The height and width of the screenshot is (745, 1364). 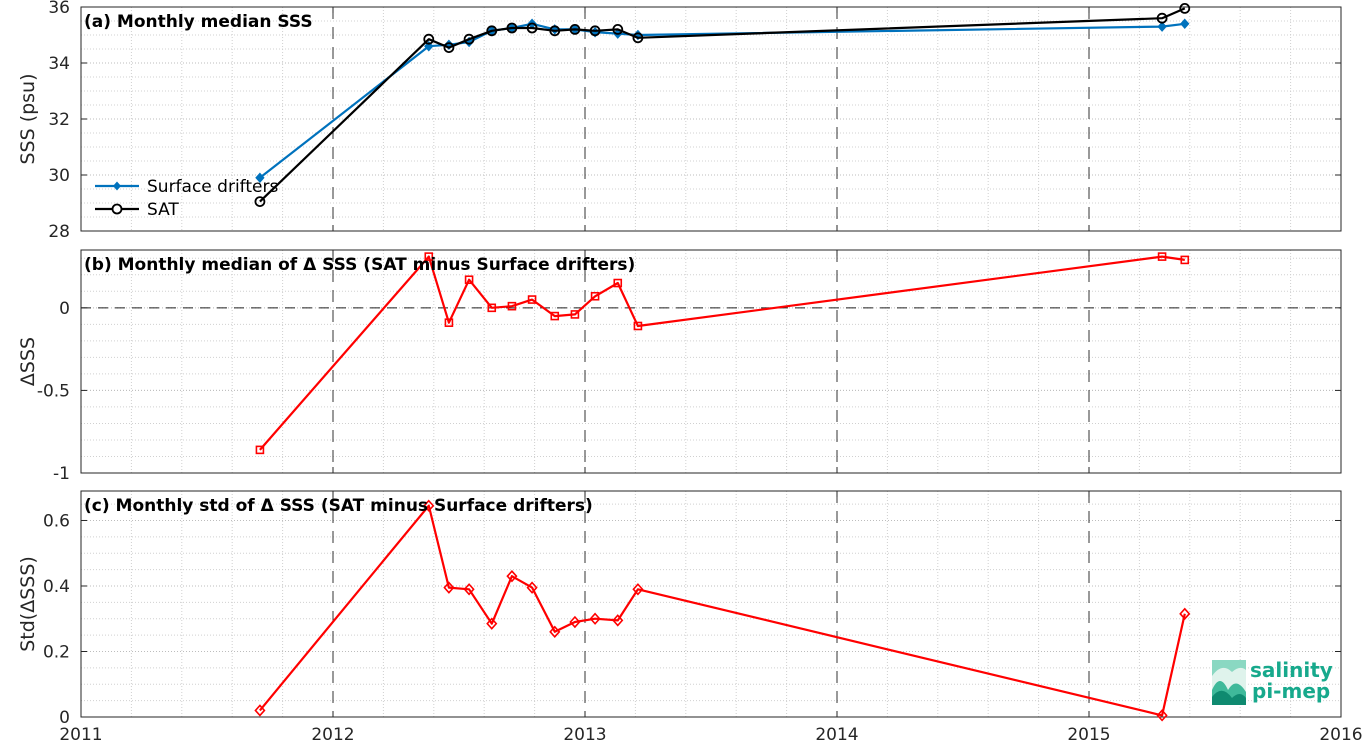 What do you see at coordinates (212, 187) in the screenshot?
I see `legend-label: Surface drifters` at bounding box center [212, 187].